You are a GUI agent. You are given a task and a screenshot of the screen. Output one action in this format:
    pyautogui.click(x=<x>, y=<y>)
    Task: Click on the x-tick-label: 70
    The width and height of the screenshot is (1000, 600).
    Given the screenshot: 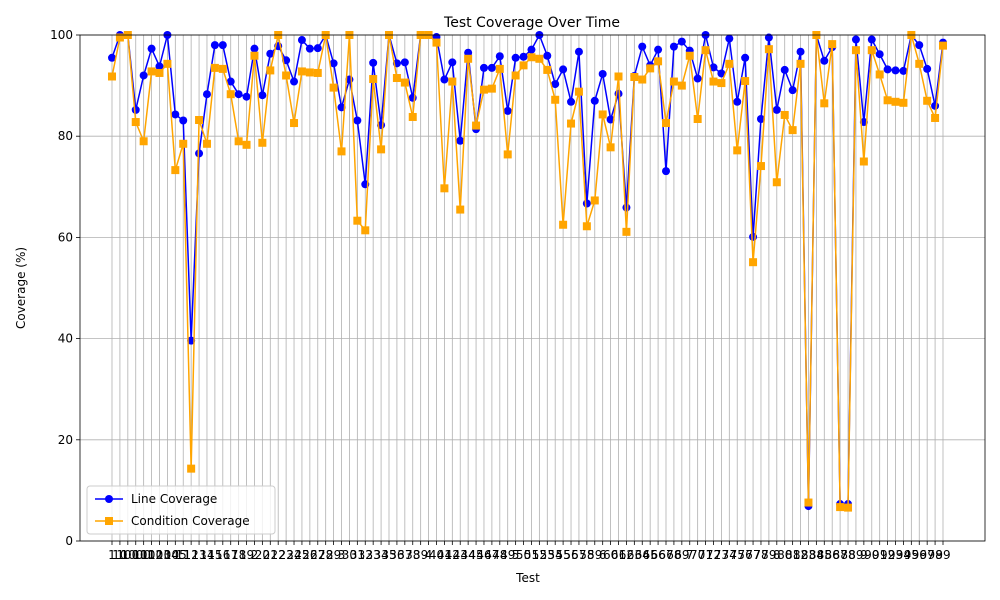 What is the action you would take?
    pyautogui.click(x=697, y=555)
    